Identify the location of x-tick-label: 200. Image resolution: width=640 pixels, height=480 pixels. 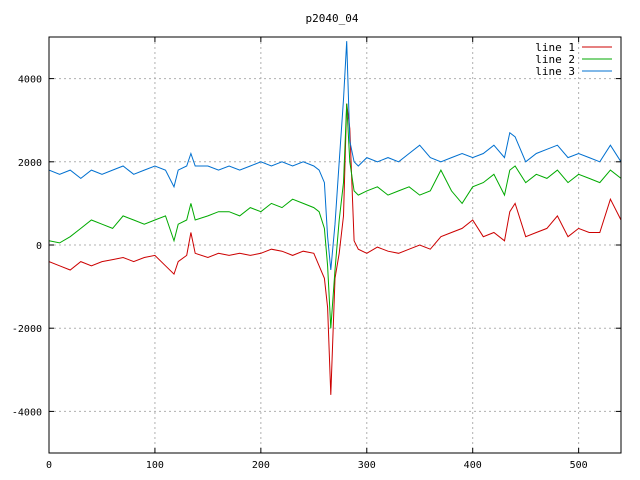
(261, 465).